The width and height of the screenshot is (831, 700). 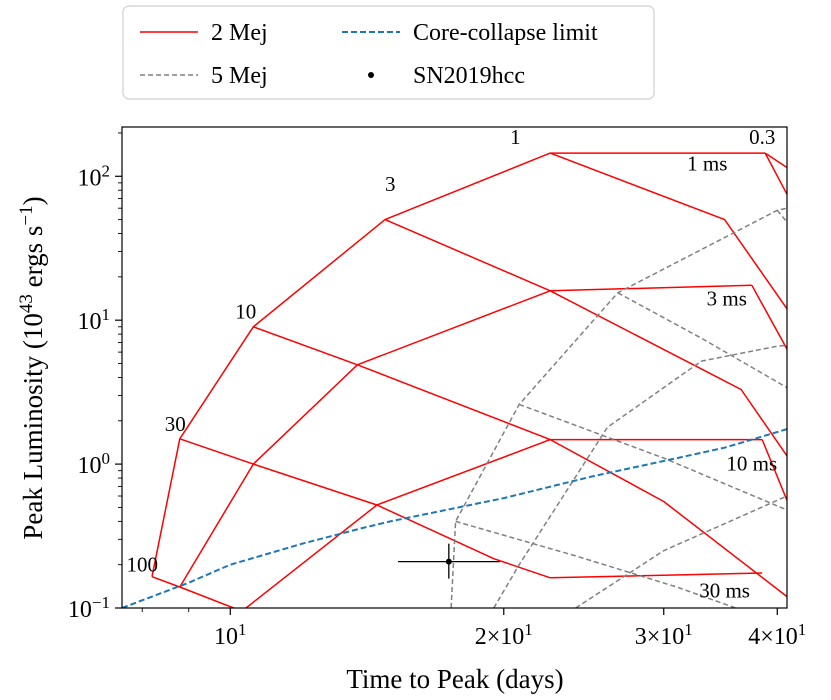 What do you see at coordinates (26, 303) in the screenshot?
I see `y-axis-label-exp: 43` at bounding box center [26, 303].